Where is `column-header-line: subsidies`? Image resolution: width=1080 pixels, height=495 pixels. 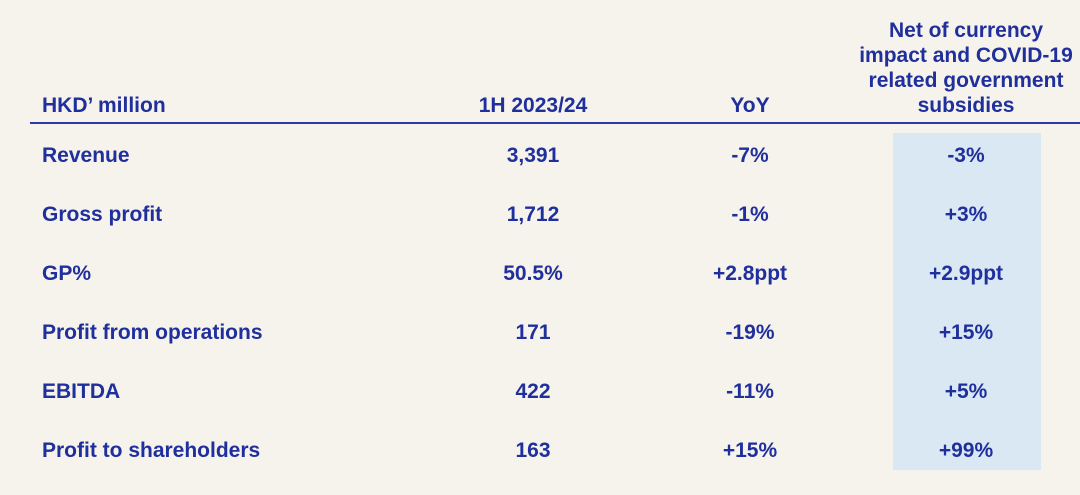 column-header-line: subsidies is located at coordinates (966, 105).